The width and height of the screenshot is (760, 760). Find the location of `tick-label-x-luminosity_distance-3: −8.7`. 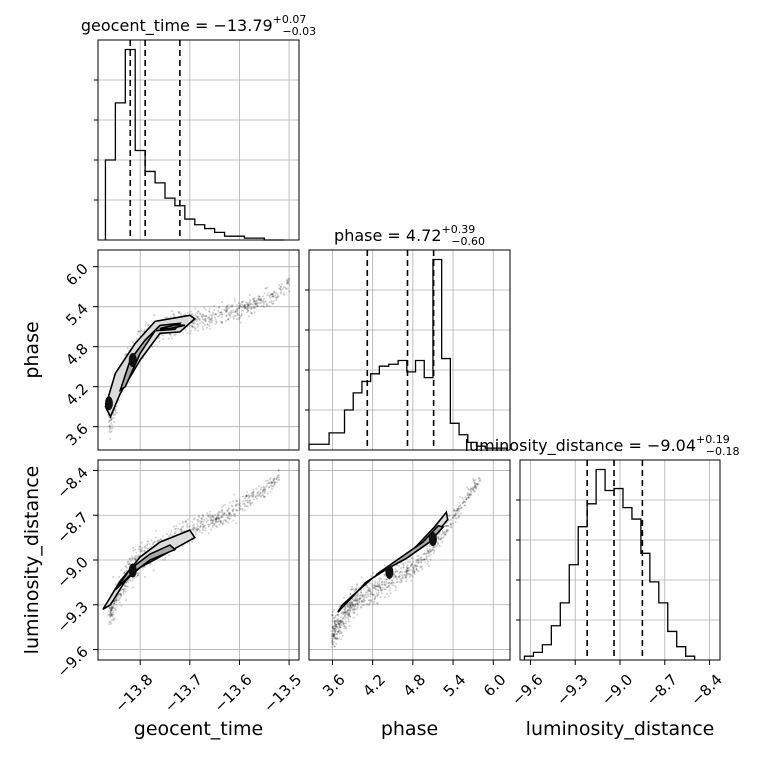

tick-label-x-luminosity_distance-3: −8.7 is located at coordinates (662, 690).